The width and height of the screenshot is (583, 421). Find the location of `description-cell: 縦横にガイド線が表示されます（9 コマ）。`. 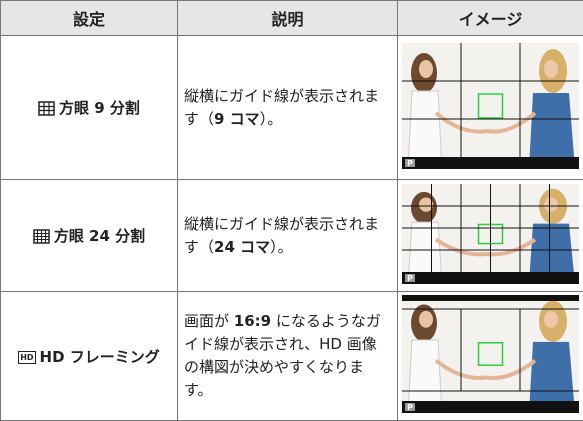

description-cell: 縦横にガイド線が表示されます（9 コマ）。 is located at coordinates (288, 108).